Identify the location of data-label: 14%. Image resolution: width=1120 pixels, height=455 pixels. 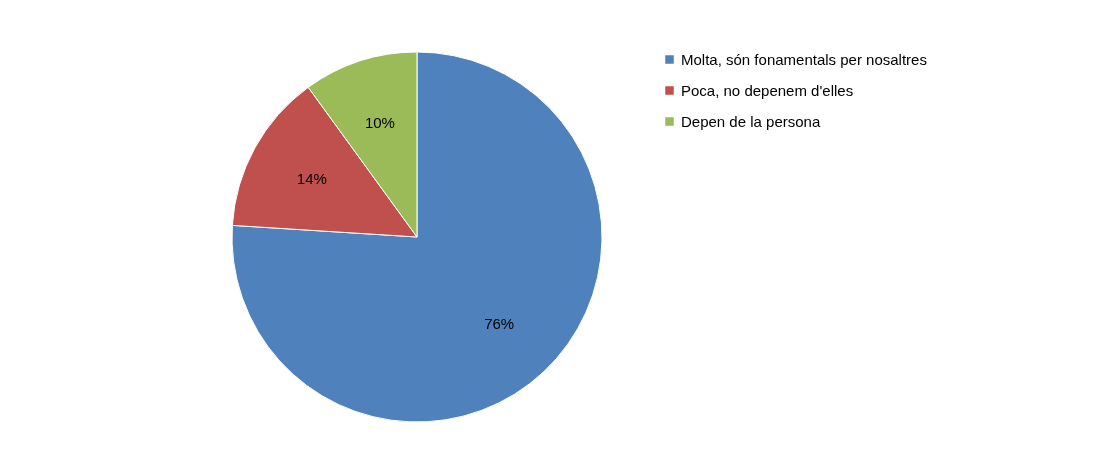
(311, 179).